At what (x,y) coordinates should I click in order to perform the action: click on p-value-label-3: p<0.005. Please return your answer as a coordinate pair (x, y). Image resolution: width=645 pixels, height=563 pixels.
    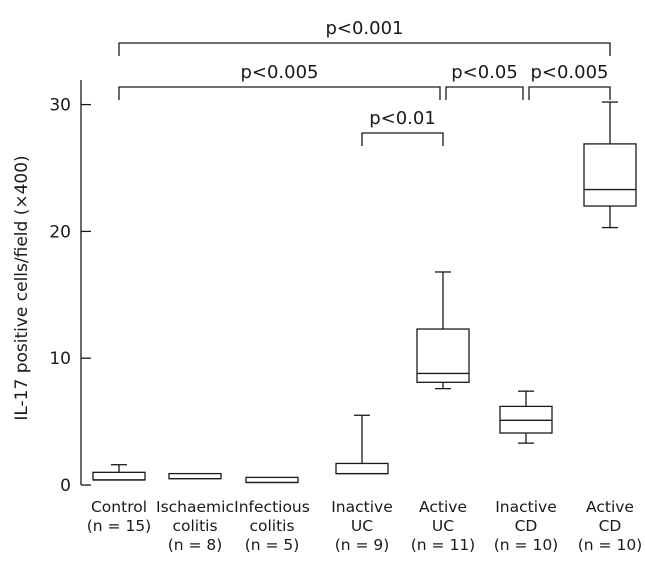
    Looking at the image, I should click on (569, 72).